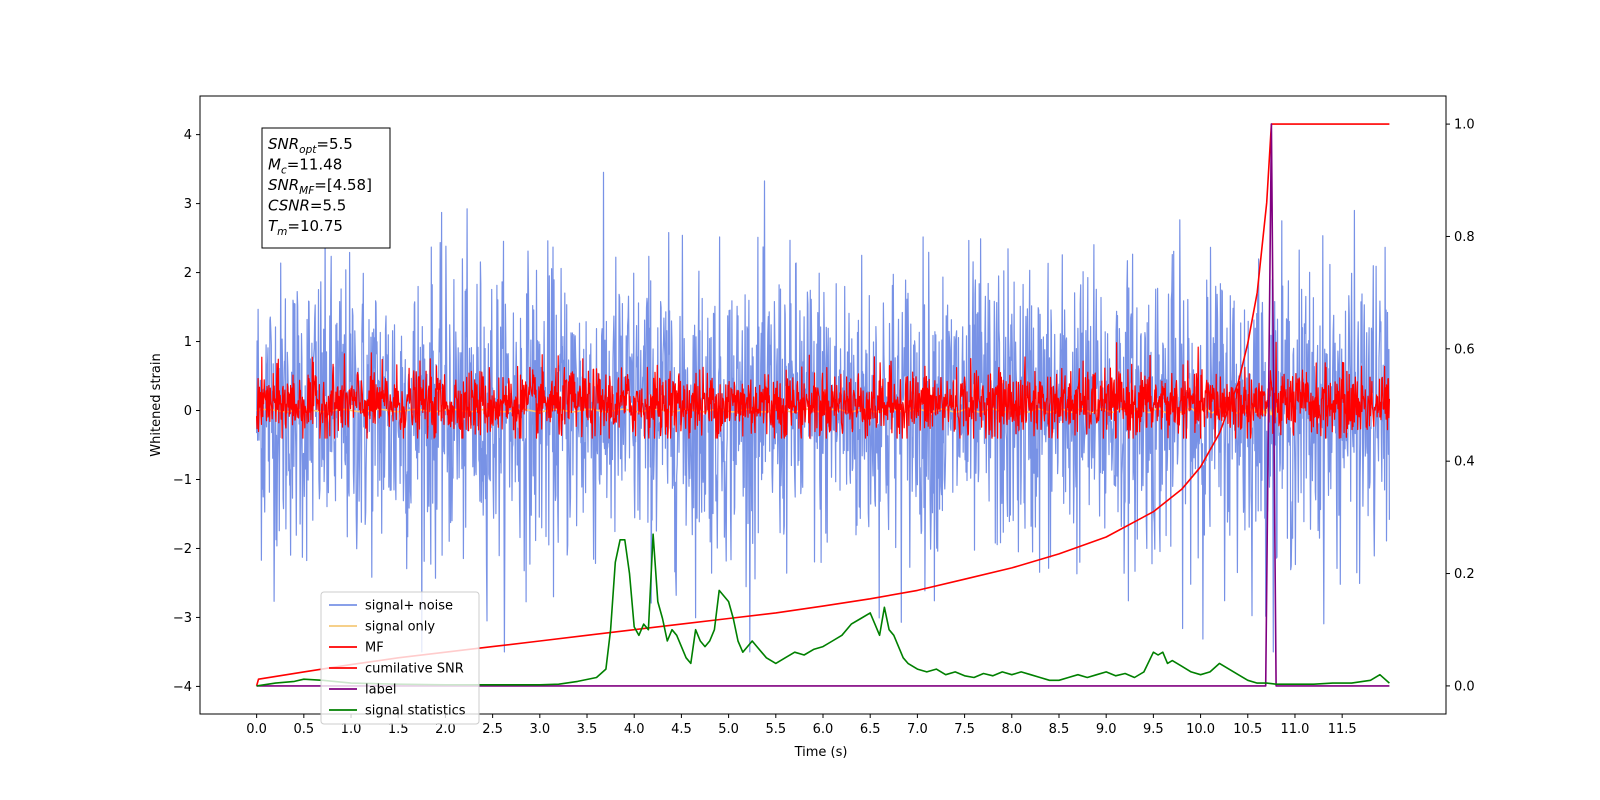 This screenshot has height=800, width=1600. I want to click on y-tick-label: −4, so click(182, 687).